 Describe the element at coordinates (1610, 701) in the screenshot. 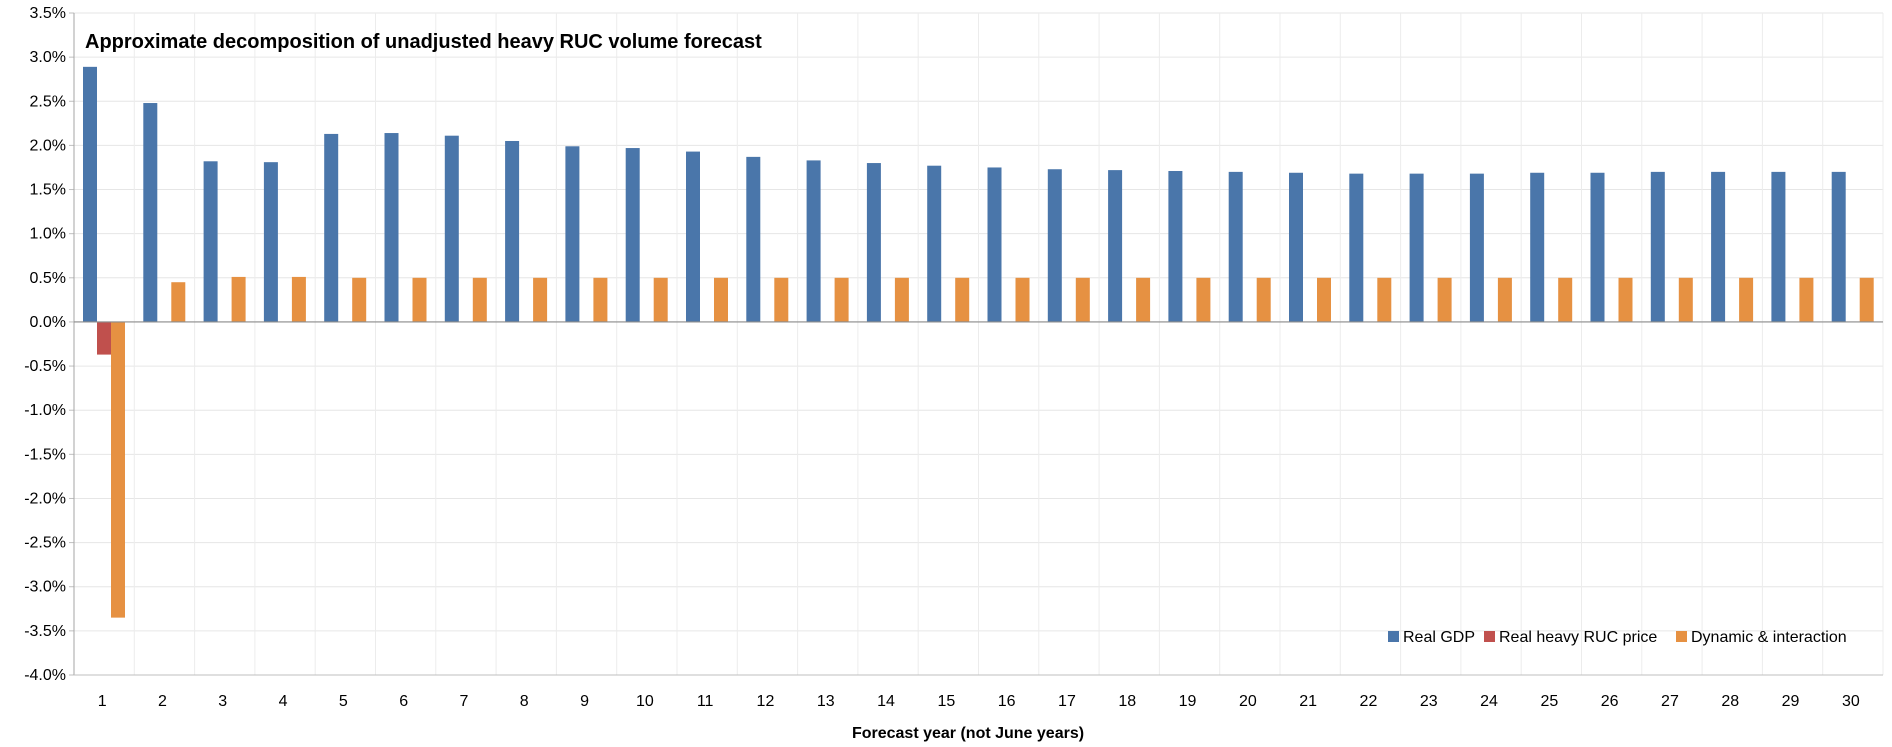

I see `x-tick-label: 26` at that location.